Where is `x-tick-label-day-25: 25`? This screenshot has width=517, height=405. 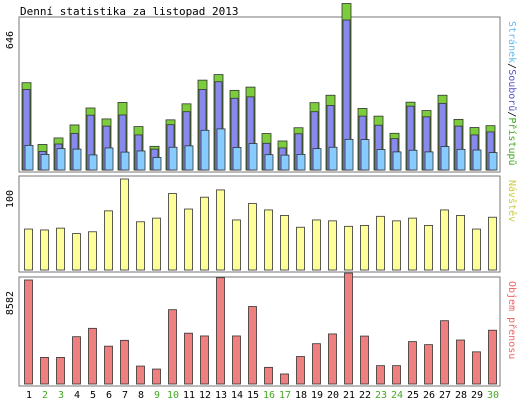
x-tick-label-day-25: 25 is located at coordinates (413, 395).